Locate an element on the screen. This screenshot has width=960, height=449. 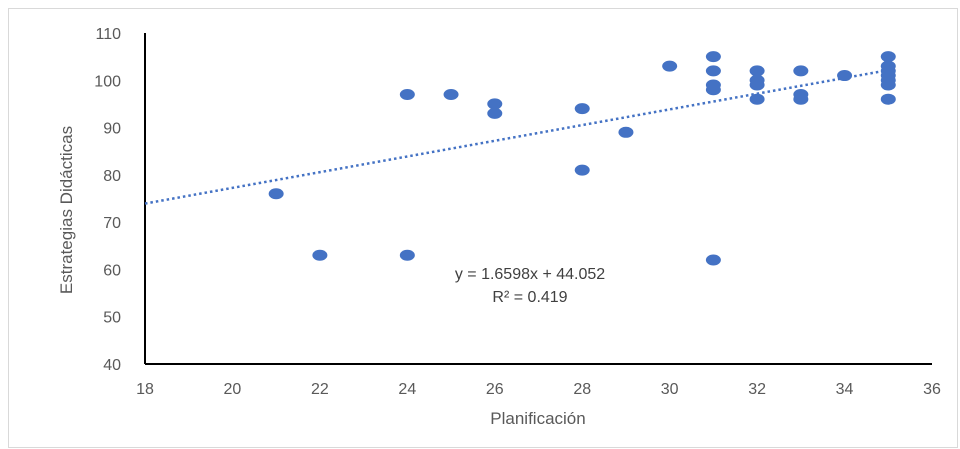
x-tick-label: 26 is located at coordinates (495, 389).